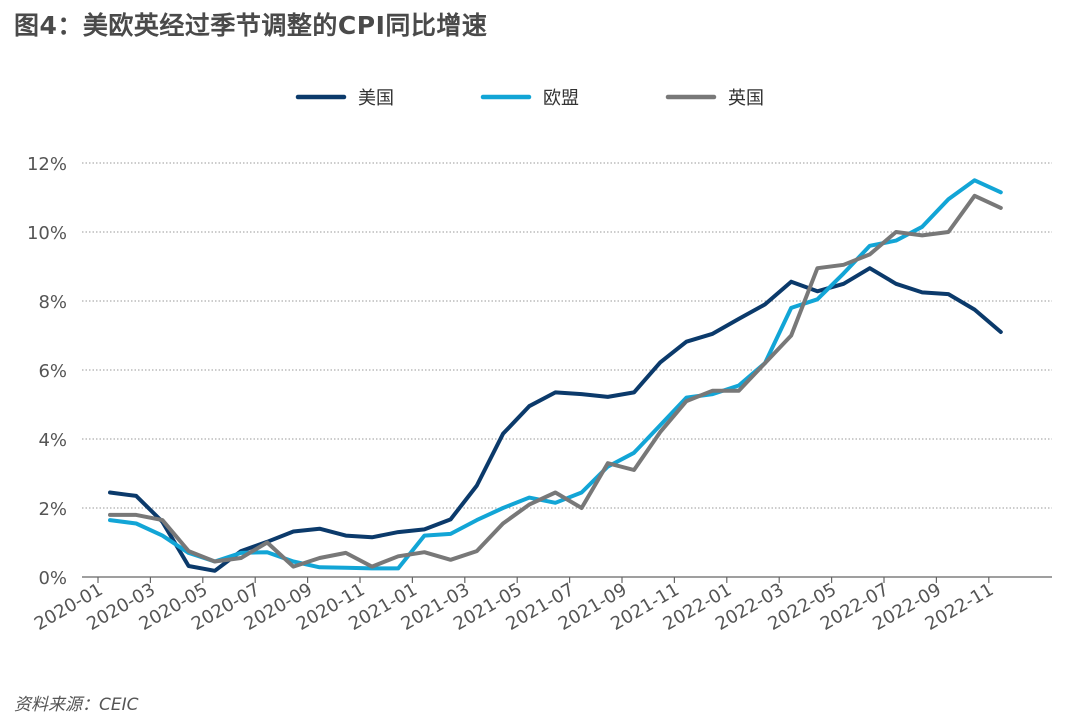  Describe the element at coordinates (52, 440) in the screenshot. I see `y-tick-label: 4%` at that location.